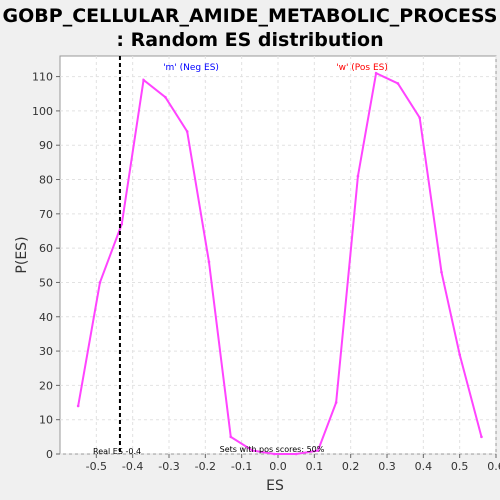  What do you see at coordinates (49, 454) in the screenshot?
I see `y-tick-label: 0` at bounding box center [49, 454].